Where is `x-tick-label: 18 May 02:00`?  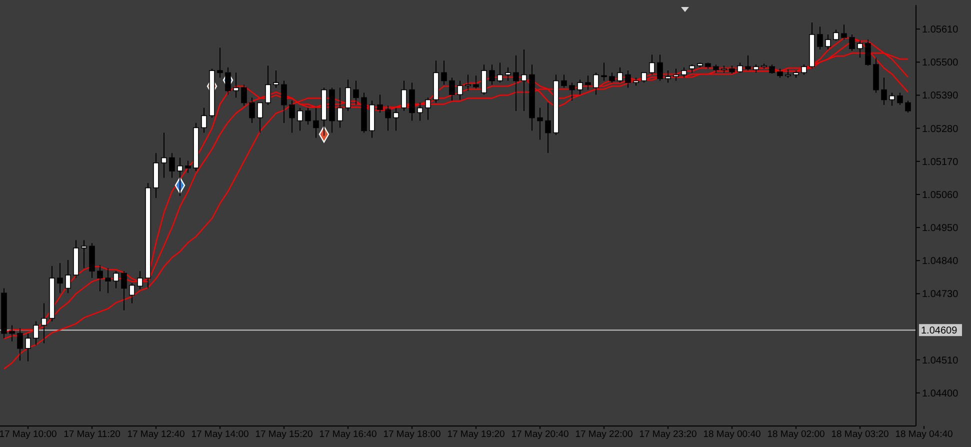
x-tick-label: 18 May 02:00 is located at coordinates (796, 434).